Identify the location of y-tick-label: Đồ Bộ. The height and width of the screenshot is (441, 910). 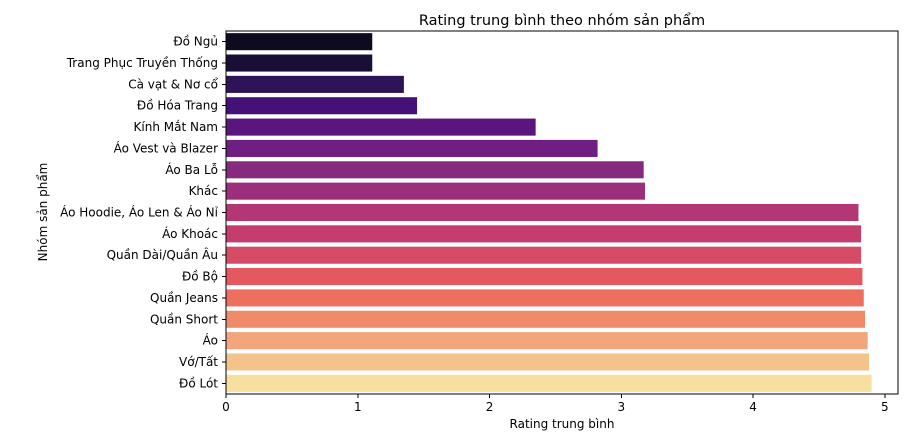
(200, 277).